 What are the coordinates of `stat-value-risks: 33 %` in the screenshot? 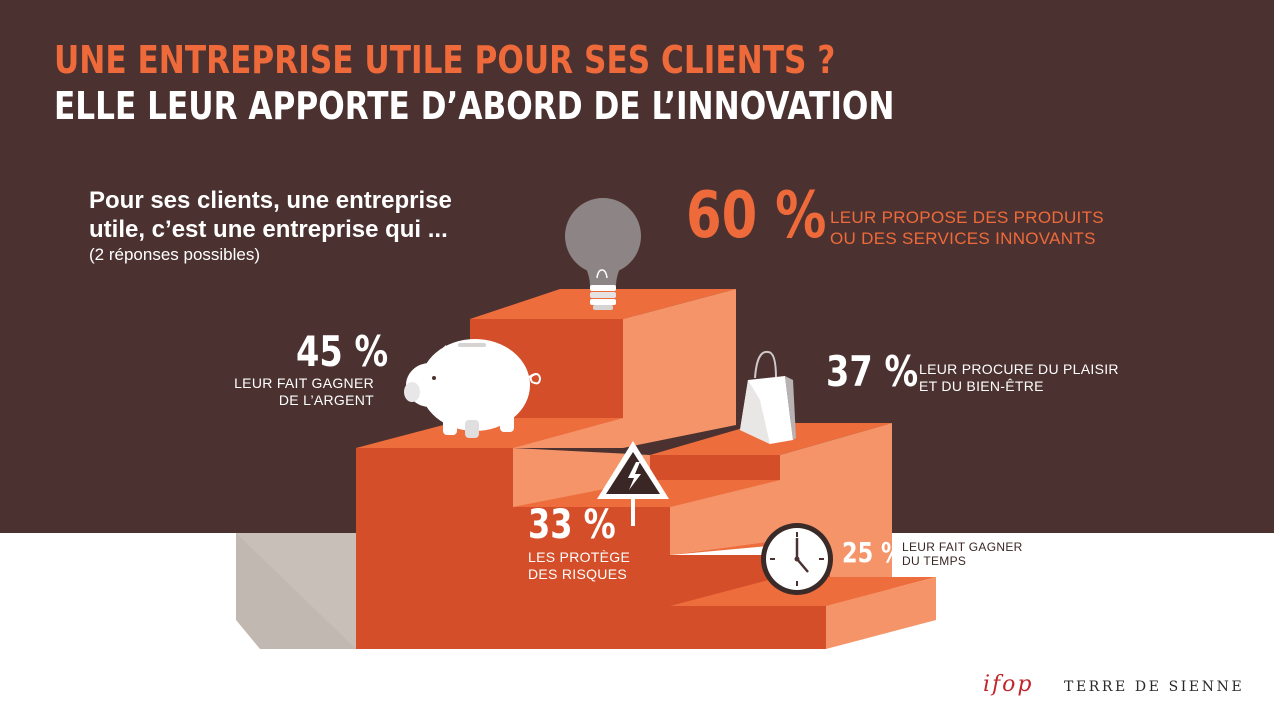 It's located at (572, 525).